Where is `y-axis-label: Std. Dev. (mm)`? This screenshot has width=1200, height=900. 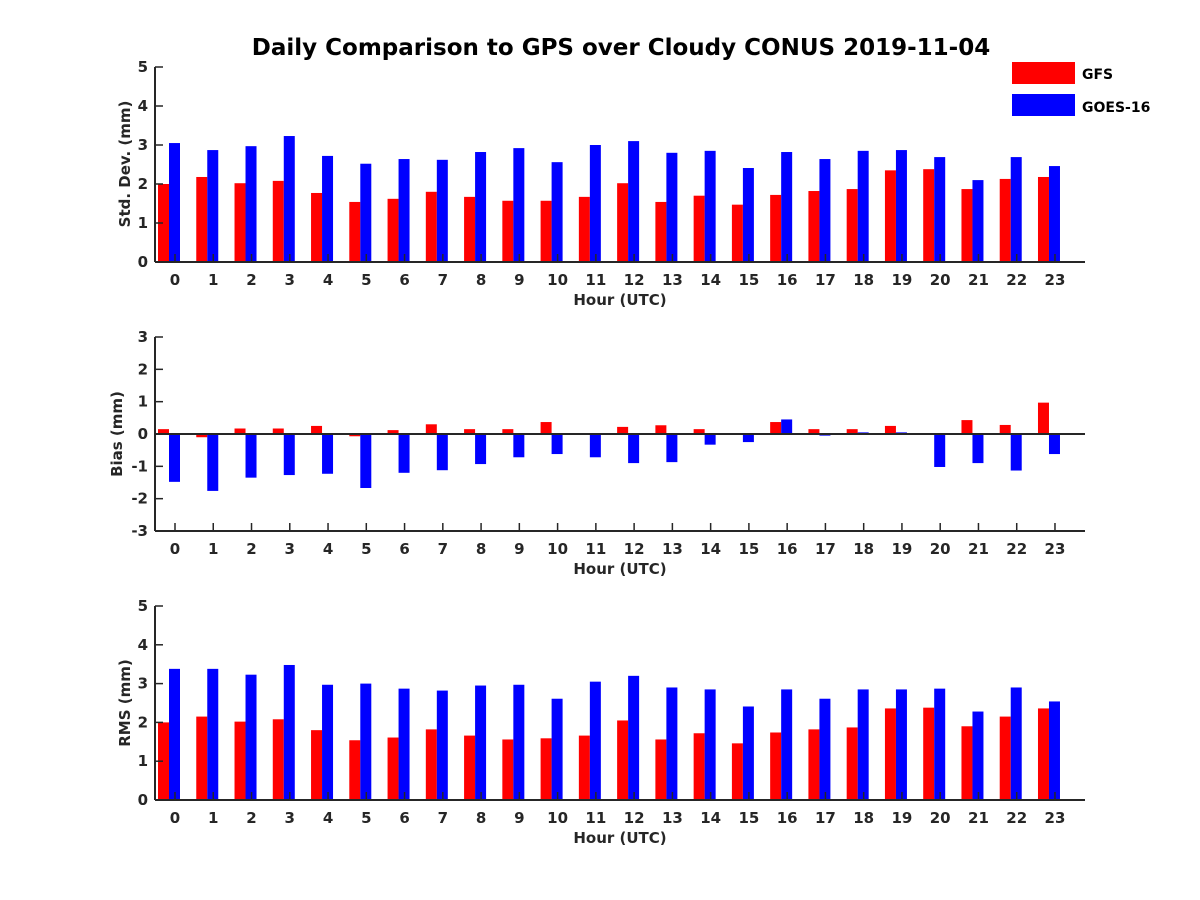
y-axis-label: Std. Dev. (mm) is located at coordinates (125, 164).